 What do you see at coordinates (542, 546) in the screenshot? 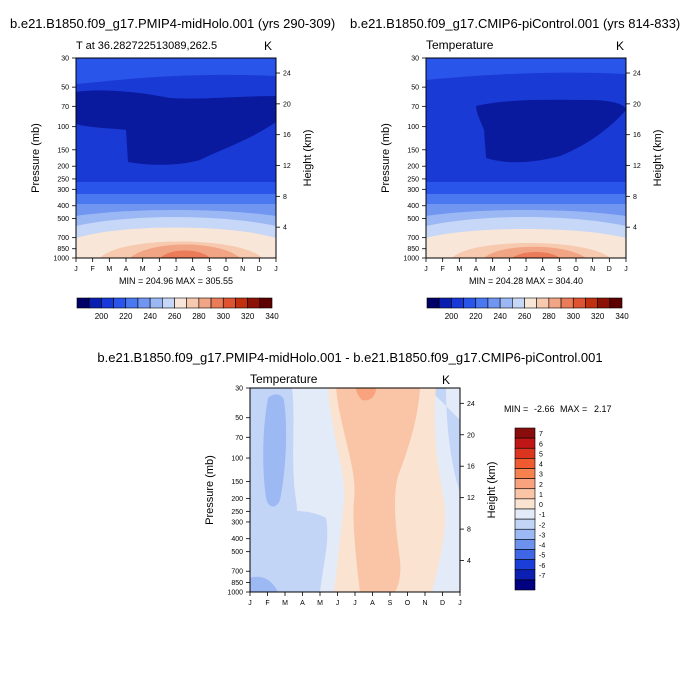
I see `colorbar-label: -4` at bounding box center [542, 546].